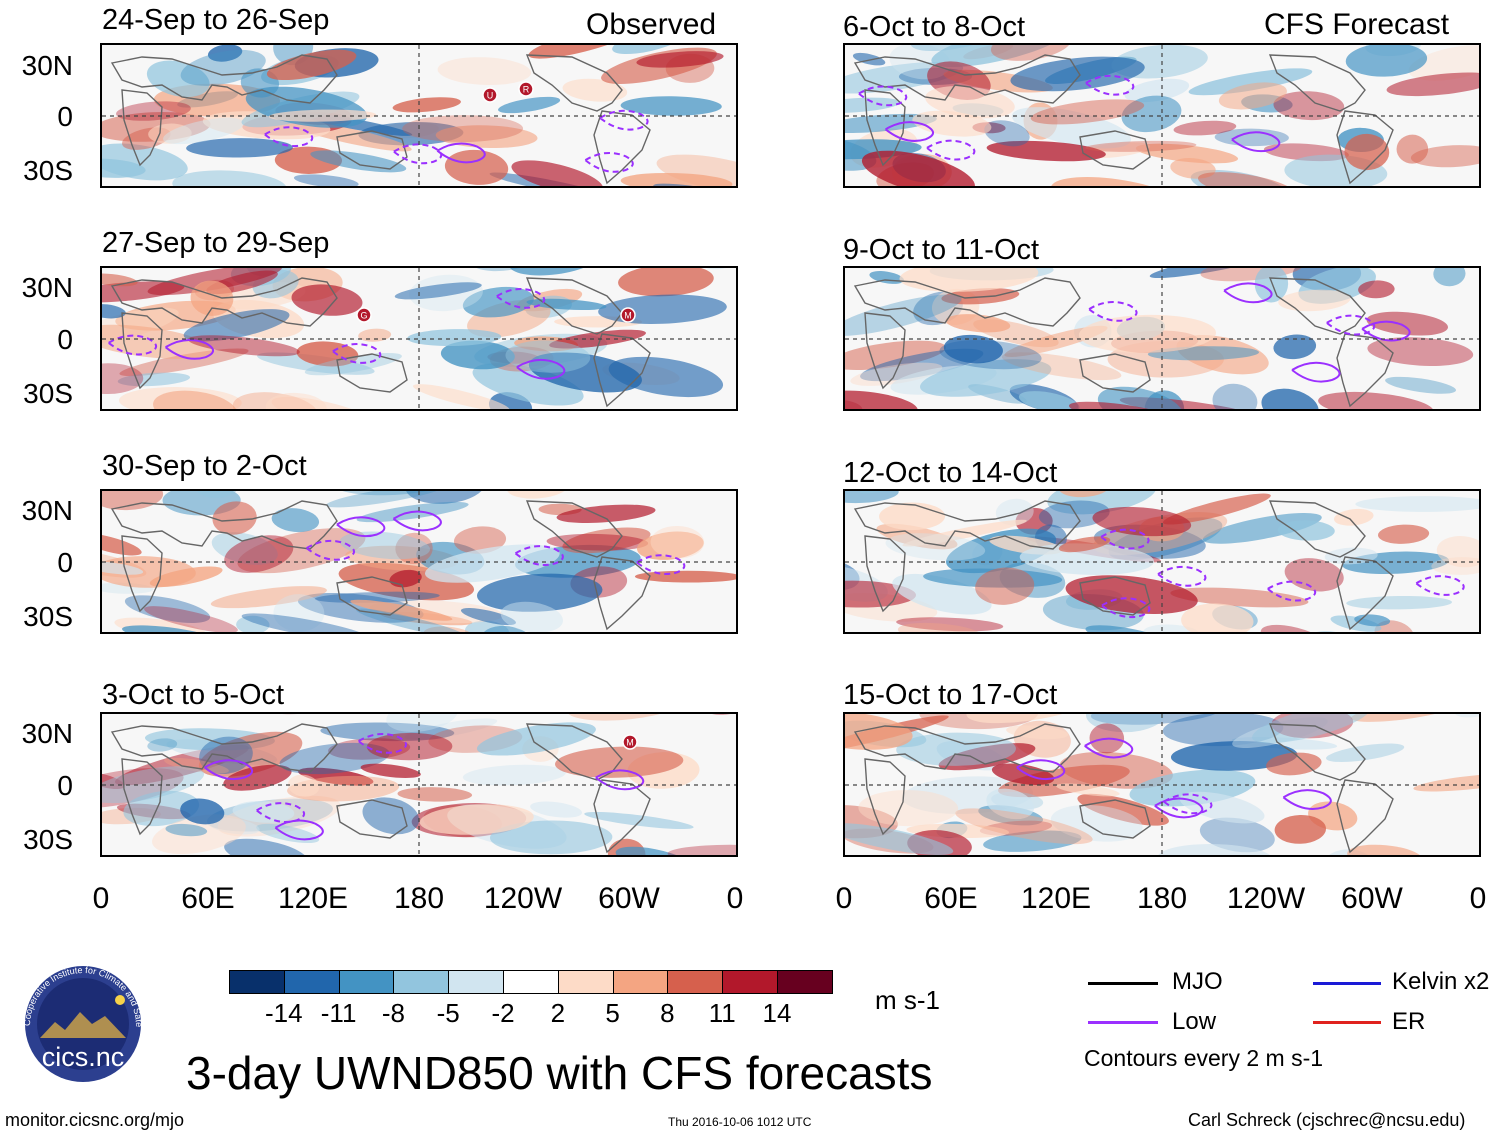 This screenshot has height=1137, width=1510. Describe the element at coordinates (208, 898) in the screenshot. I see `lon-60e-left: 60E` at that location.